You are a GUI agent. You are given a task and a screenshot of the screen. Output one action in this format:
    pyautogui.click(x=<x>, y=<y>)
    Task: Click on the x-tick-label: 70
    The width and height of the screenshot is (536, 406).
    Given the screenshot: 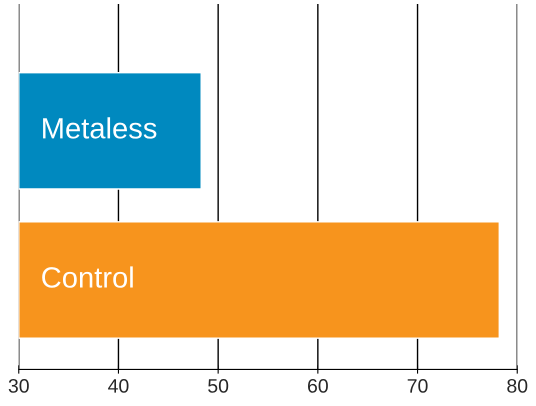 What is the action you would take?
    pyautogui.click(x=418, y=386)
    